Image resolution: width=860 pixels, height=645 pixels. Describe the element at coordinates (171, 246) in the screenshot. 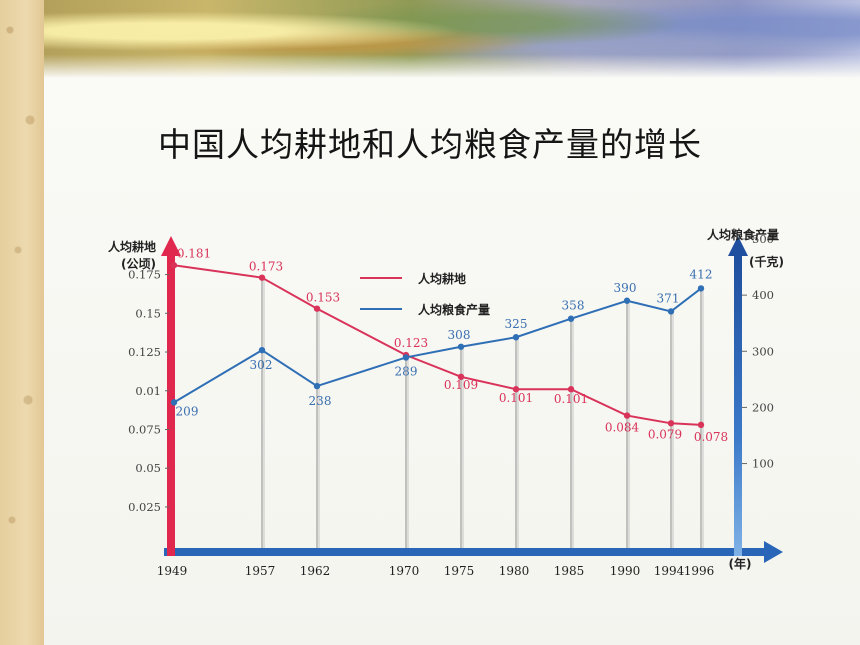

I see `left-axis-arrow` at that location.